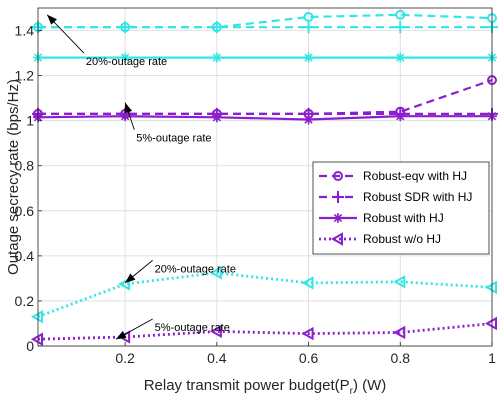  What do you see at coordinates (492, 358) in the screenshot?
I see `x-tick-label: 1` at bounding box center [492, 358].